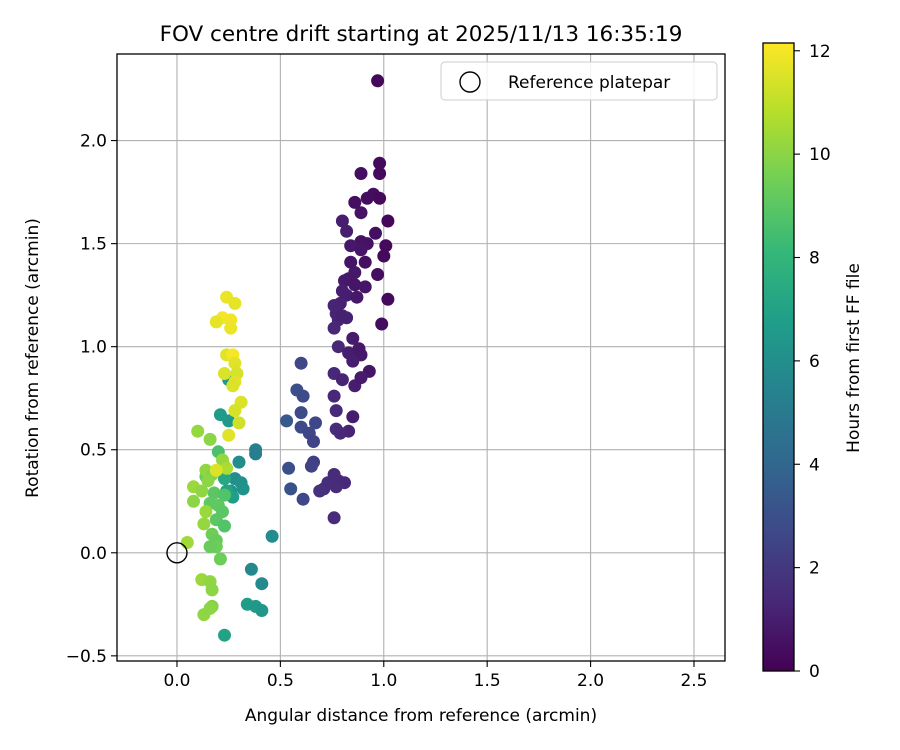  I want to click on legend-box, so click(579, 81).